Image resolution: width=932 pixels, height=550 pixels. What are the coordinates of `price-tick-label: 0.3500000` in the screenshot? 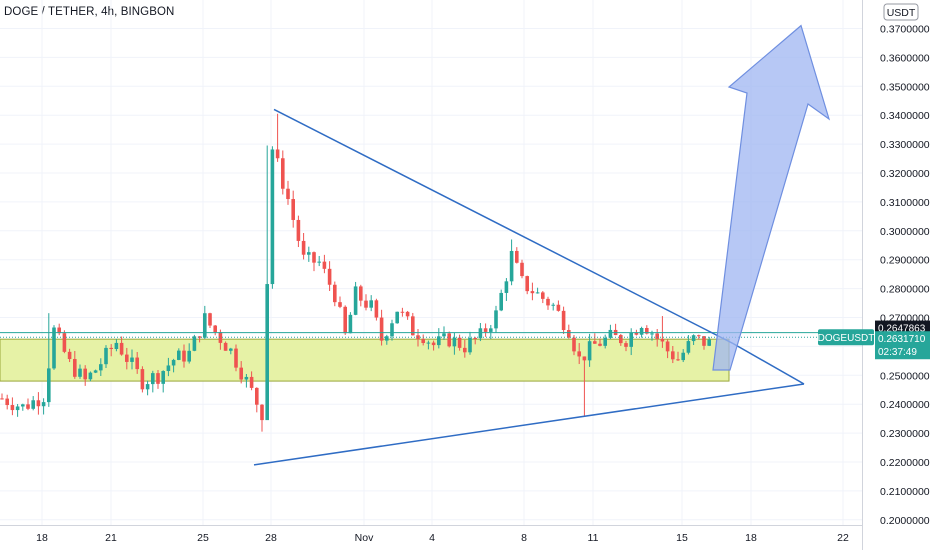 It's located at (905, 87).